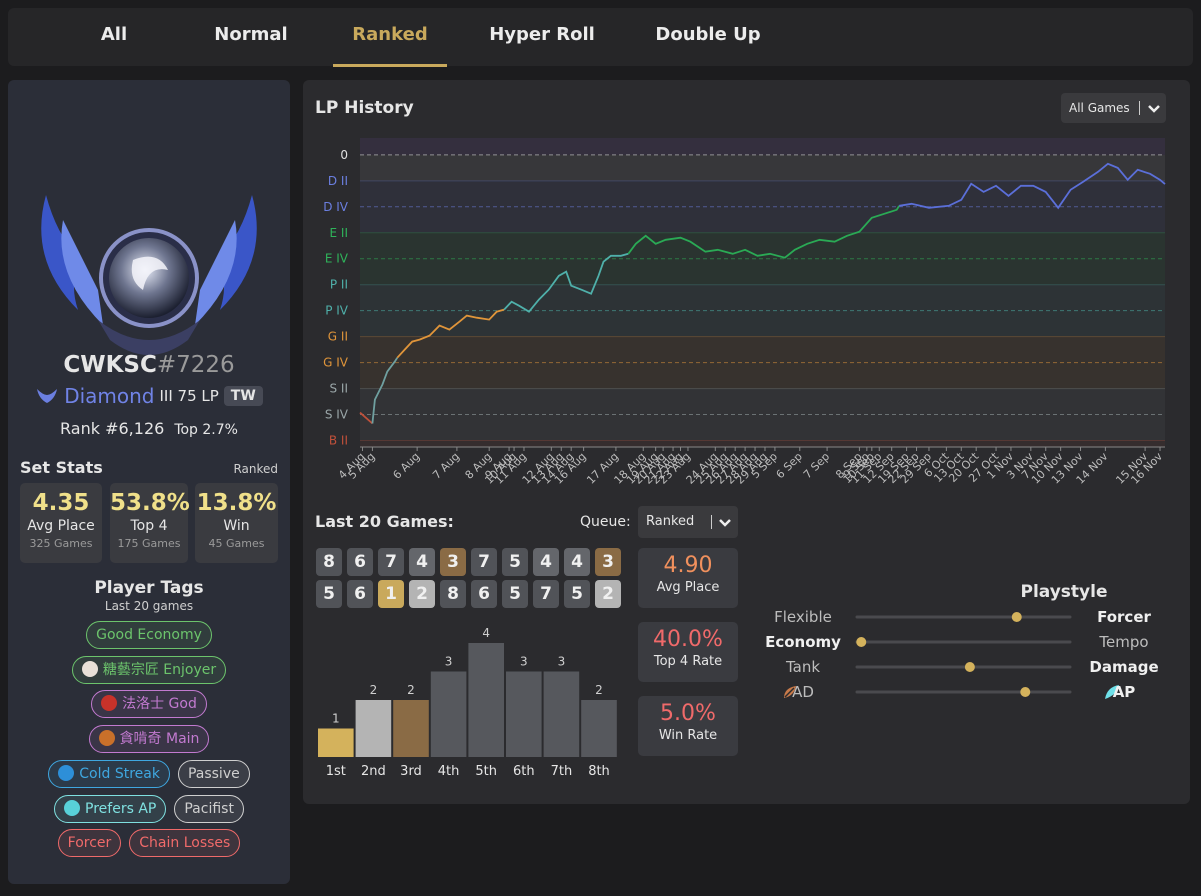 Image resolution: width=1201 pixels, height=896 pixels. I want to click on player-tag: Chain Losses, so click(185, 843).